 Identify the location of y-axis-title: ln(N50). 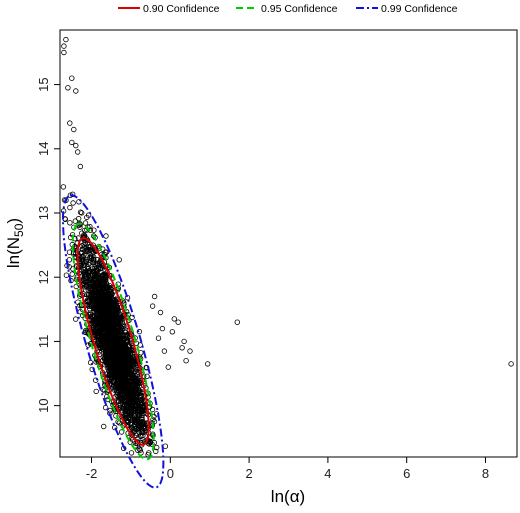
(15, 243).